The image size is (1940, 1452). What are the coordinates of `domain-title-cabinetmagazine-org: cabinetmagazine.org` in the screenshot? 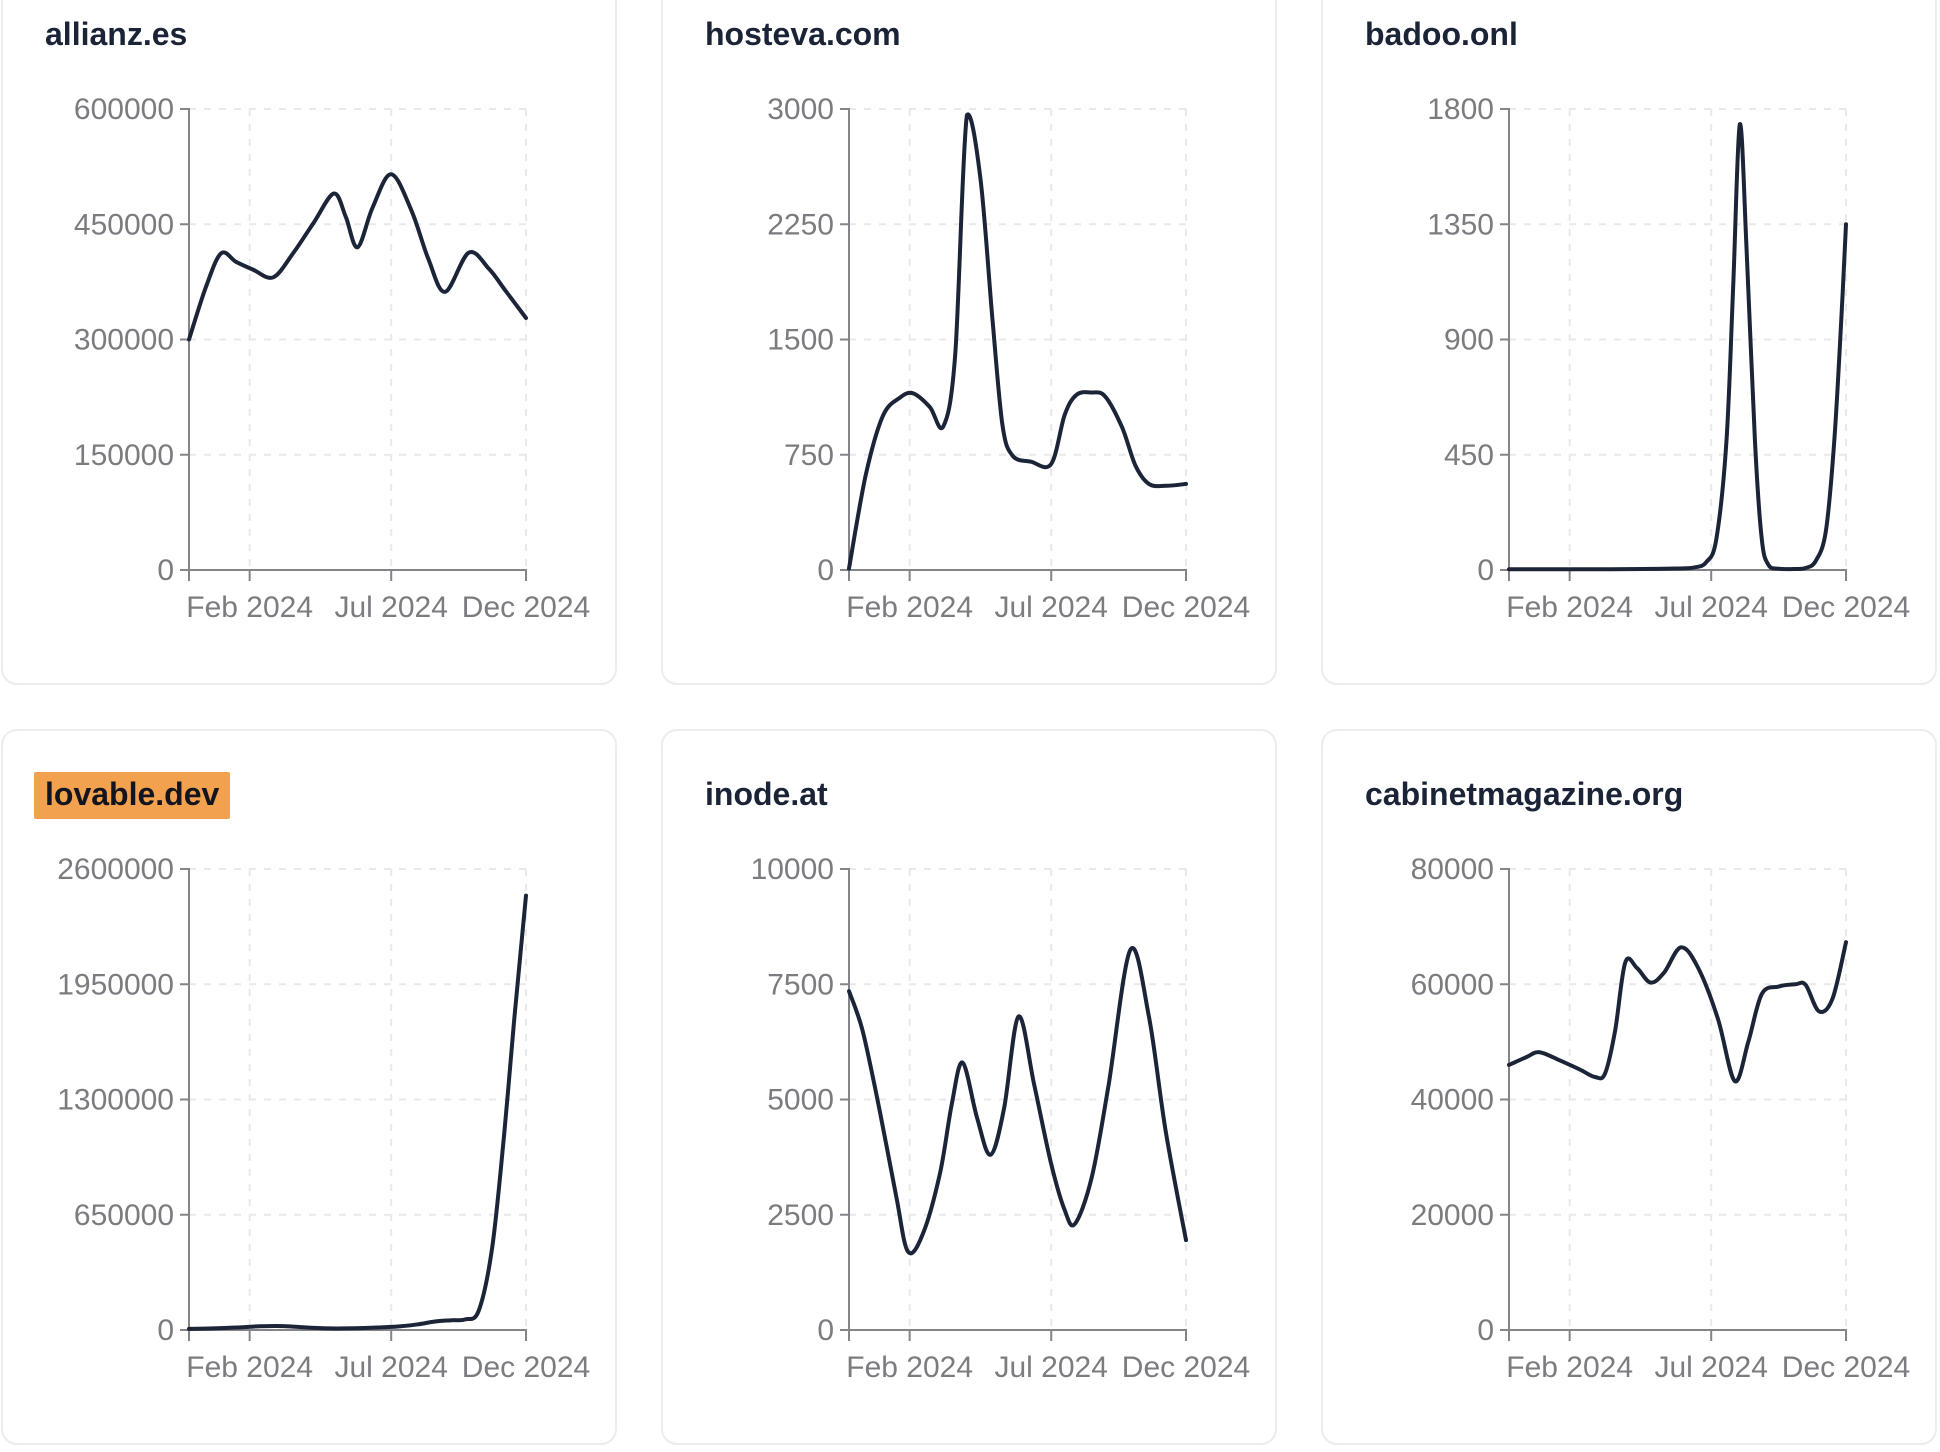 It's located at (1524, 794).